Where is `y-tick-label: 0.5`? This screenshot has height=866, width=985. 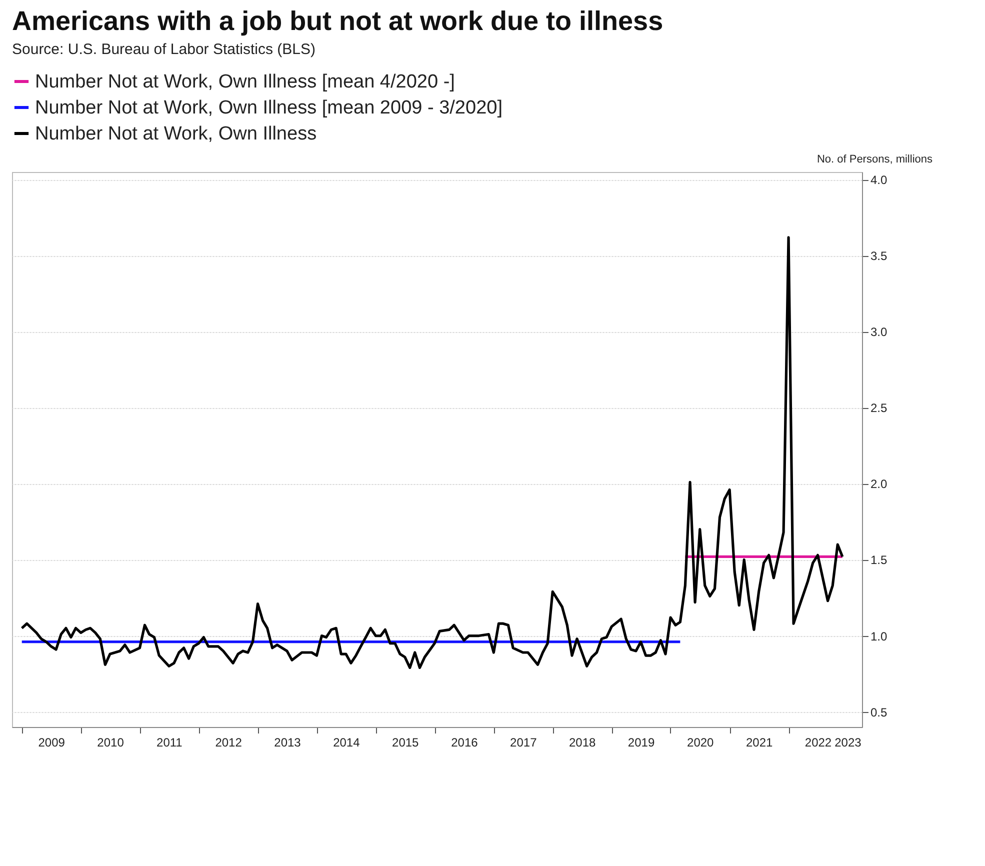
y-tick-label: 0.5 is located at coordinates (879, 712).